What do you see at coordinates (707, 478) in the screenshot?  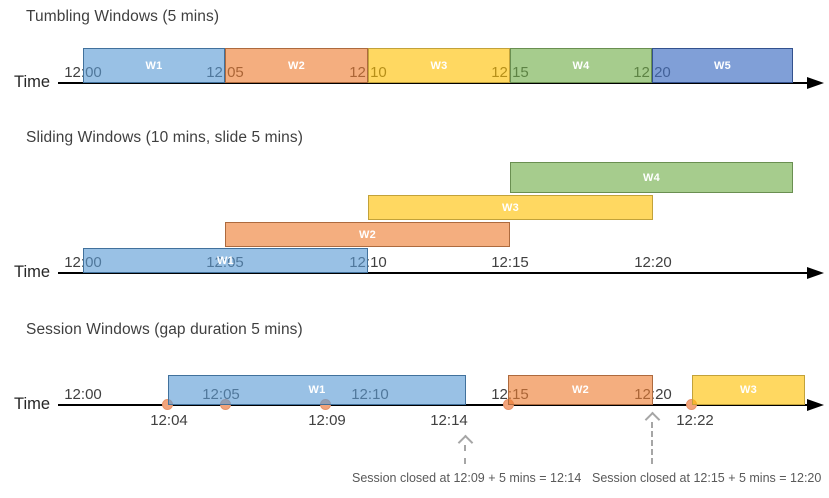 I see `callout-text: Session closed at 12:15 + 5 mins = 12:20` at bounding box center [707, 478].